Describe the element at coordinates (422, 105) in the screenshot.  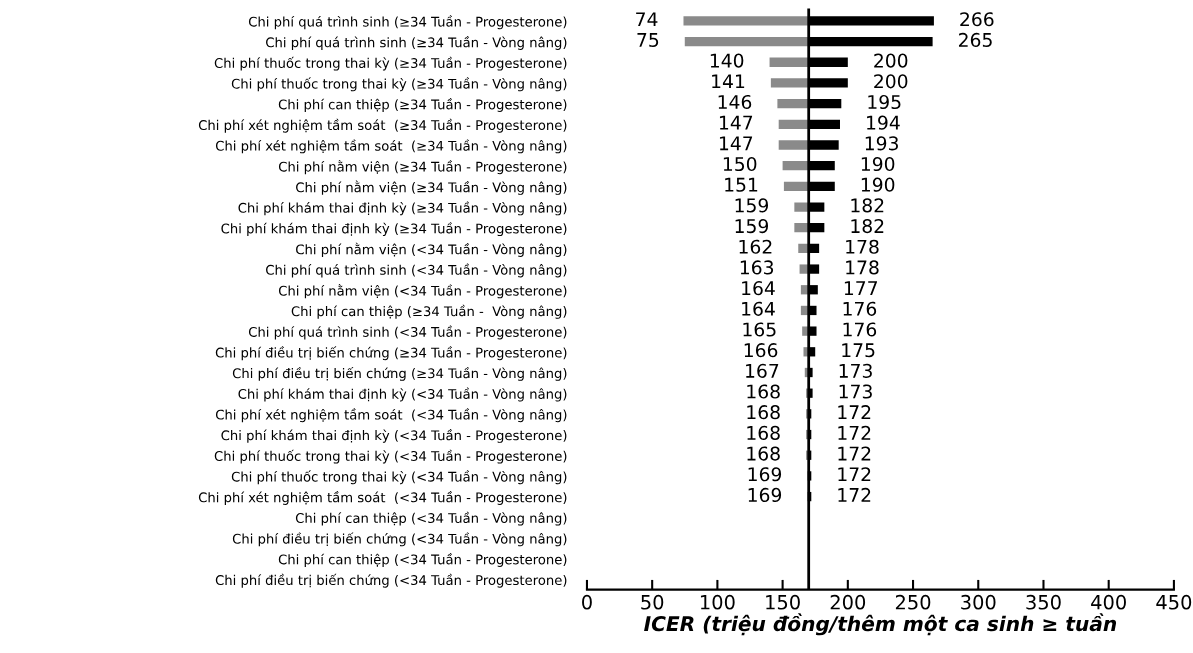
I see `y-tick-label: Chi phí can thiệp (≥34 Tuần - Progesterone)` at that location.